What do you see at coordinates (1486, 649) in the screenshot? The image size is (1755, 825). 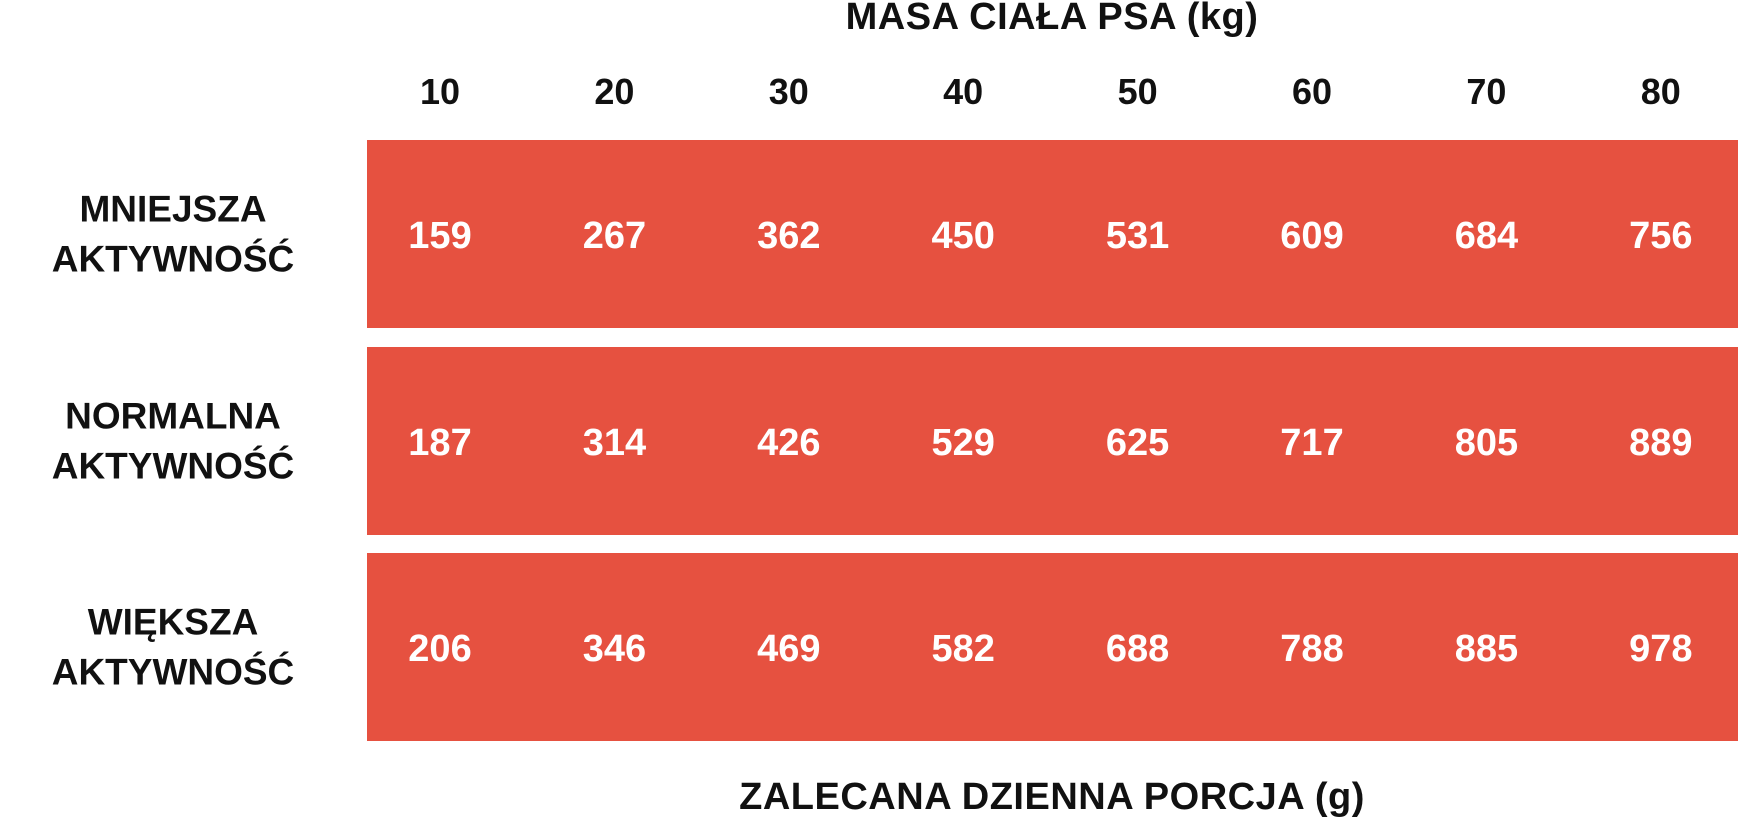 I see `cell-value: 885` at bounding box center [1486, 649].